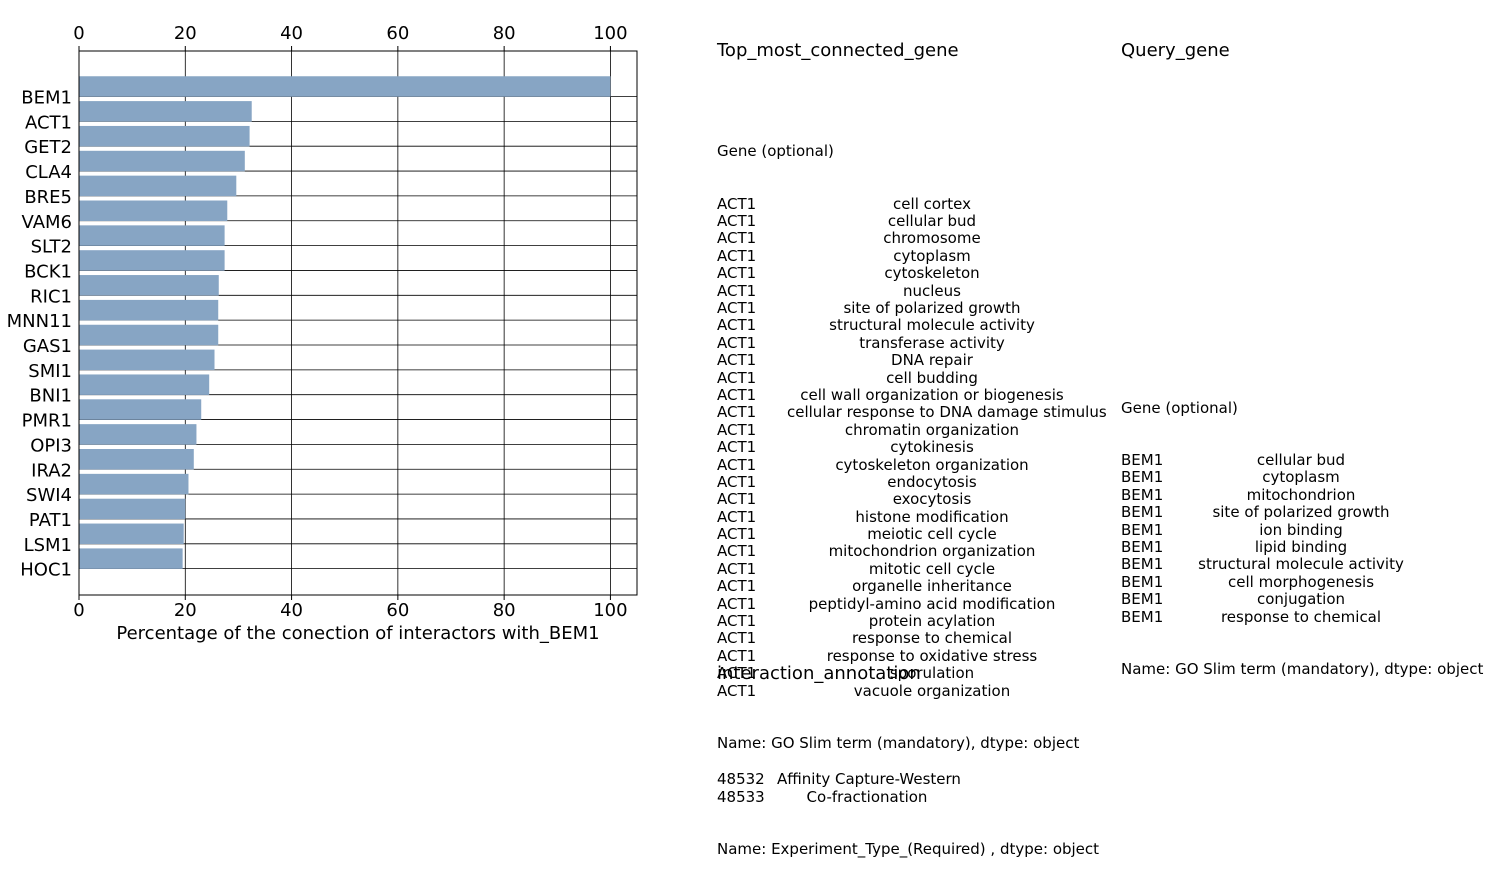 Image resolution: width=1492 pixels, height=876 pixels. What do you see at coordinates (78, 33) in the screenshot?
I see `x-tick-label-top: 0` at bounding box center [78, 33].